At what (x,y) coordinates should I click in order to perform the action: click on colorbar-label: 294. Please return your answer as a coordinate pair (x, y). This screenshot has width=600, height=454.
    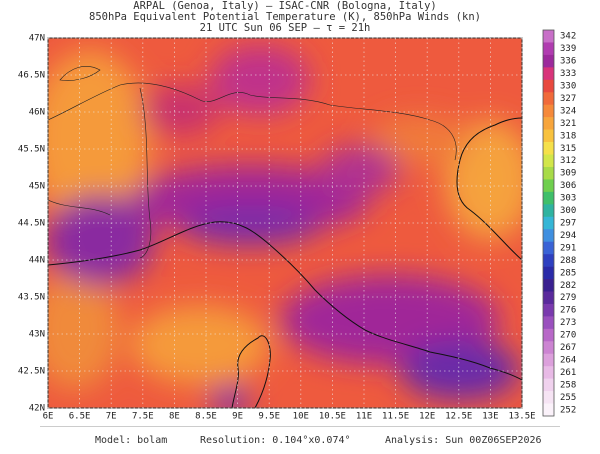
    Looking at the image, I should click on (568, 236).